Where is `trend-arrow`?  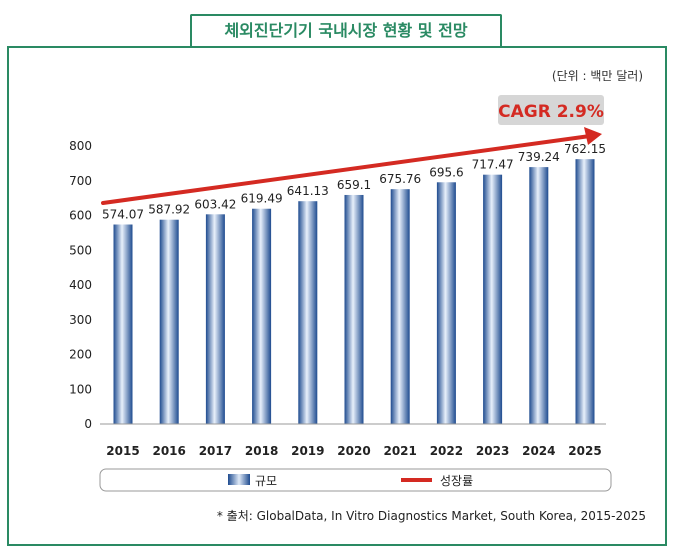
trend-arrow is located at coordinates (351, 166).